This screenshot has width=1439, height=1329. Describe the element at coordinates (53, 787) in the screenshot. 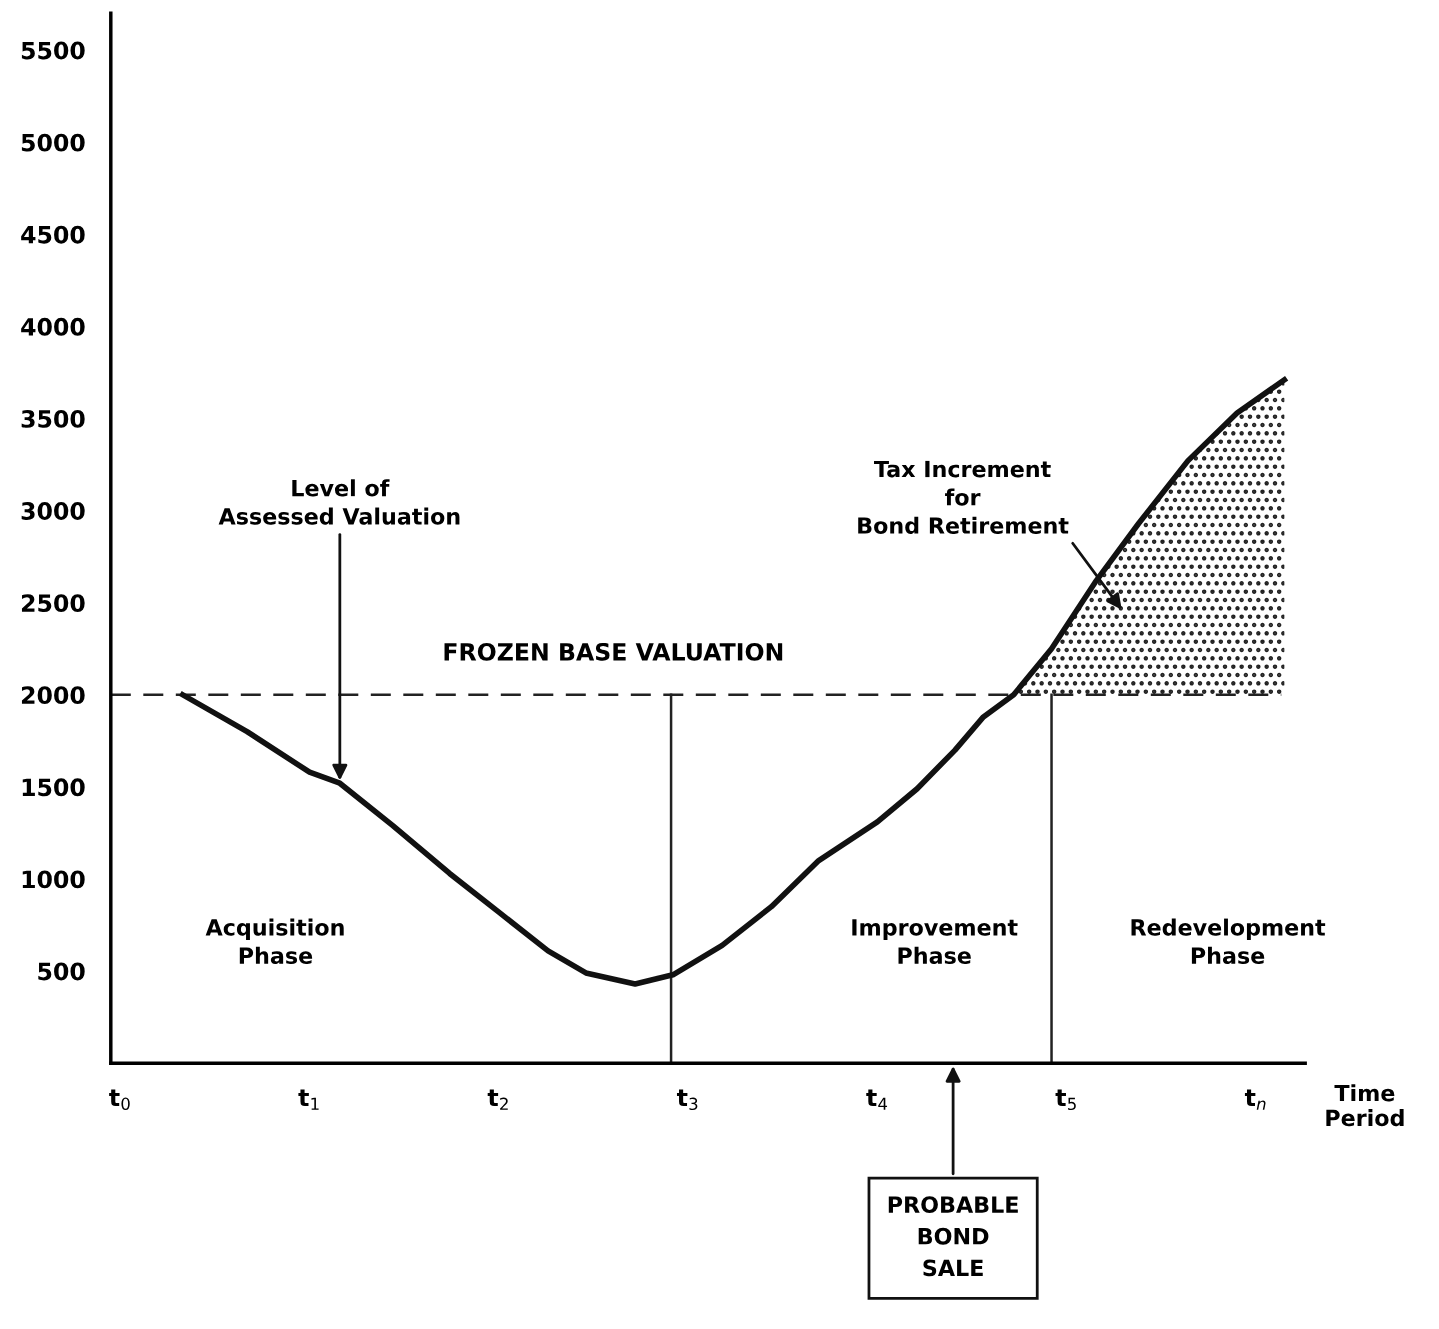

I see `y-tick-label: 1500` at that location.